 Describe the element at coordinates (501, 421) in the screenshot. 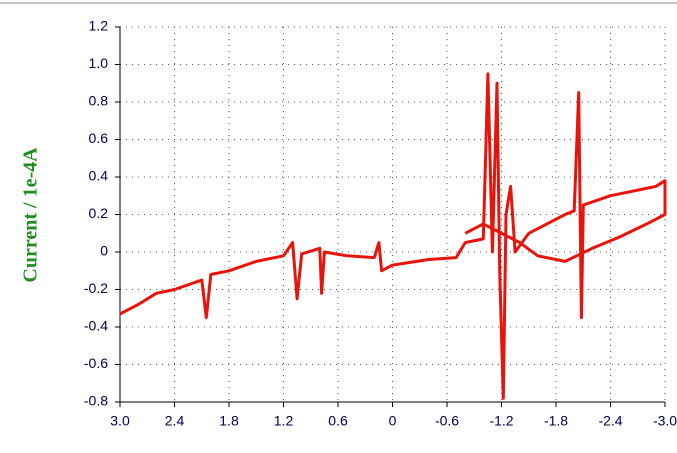

I see `x-tick-label: -1.2` at that location.